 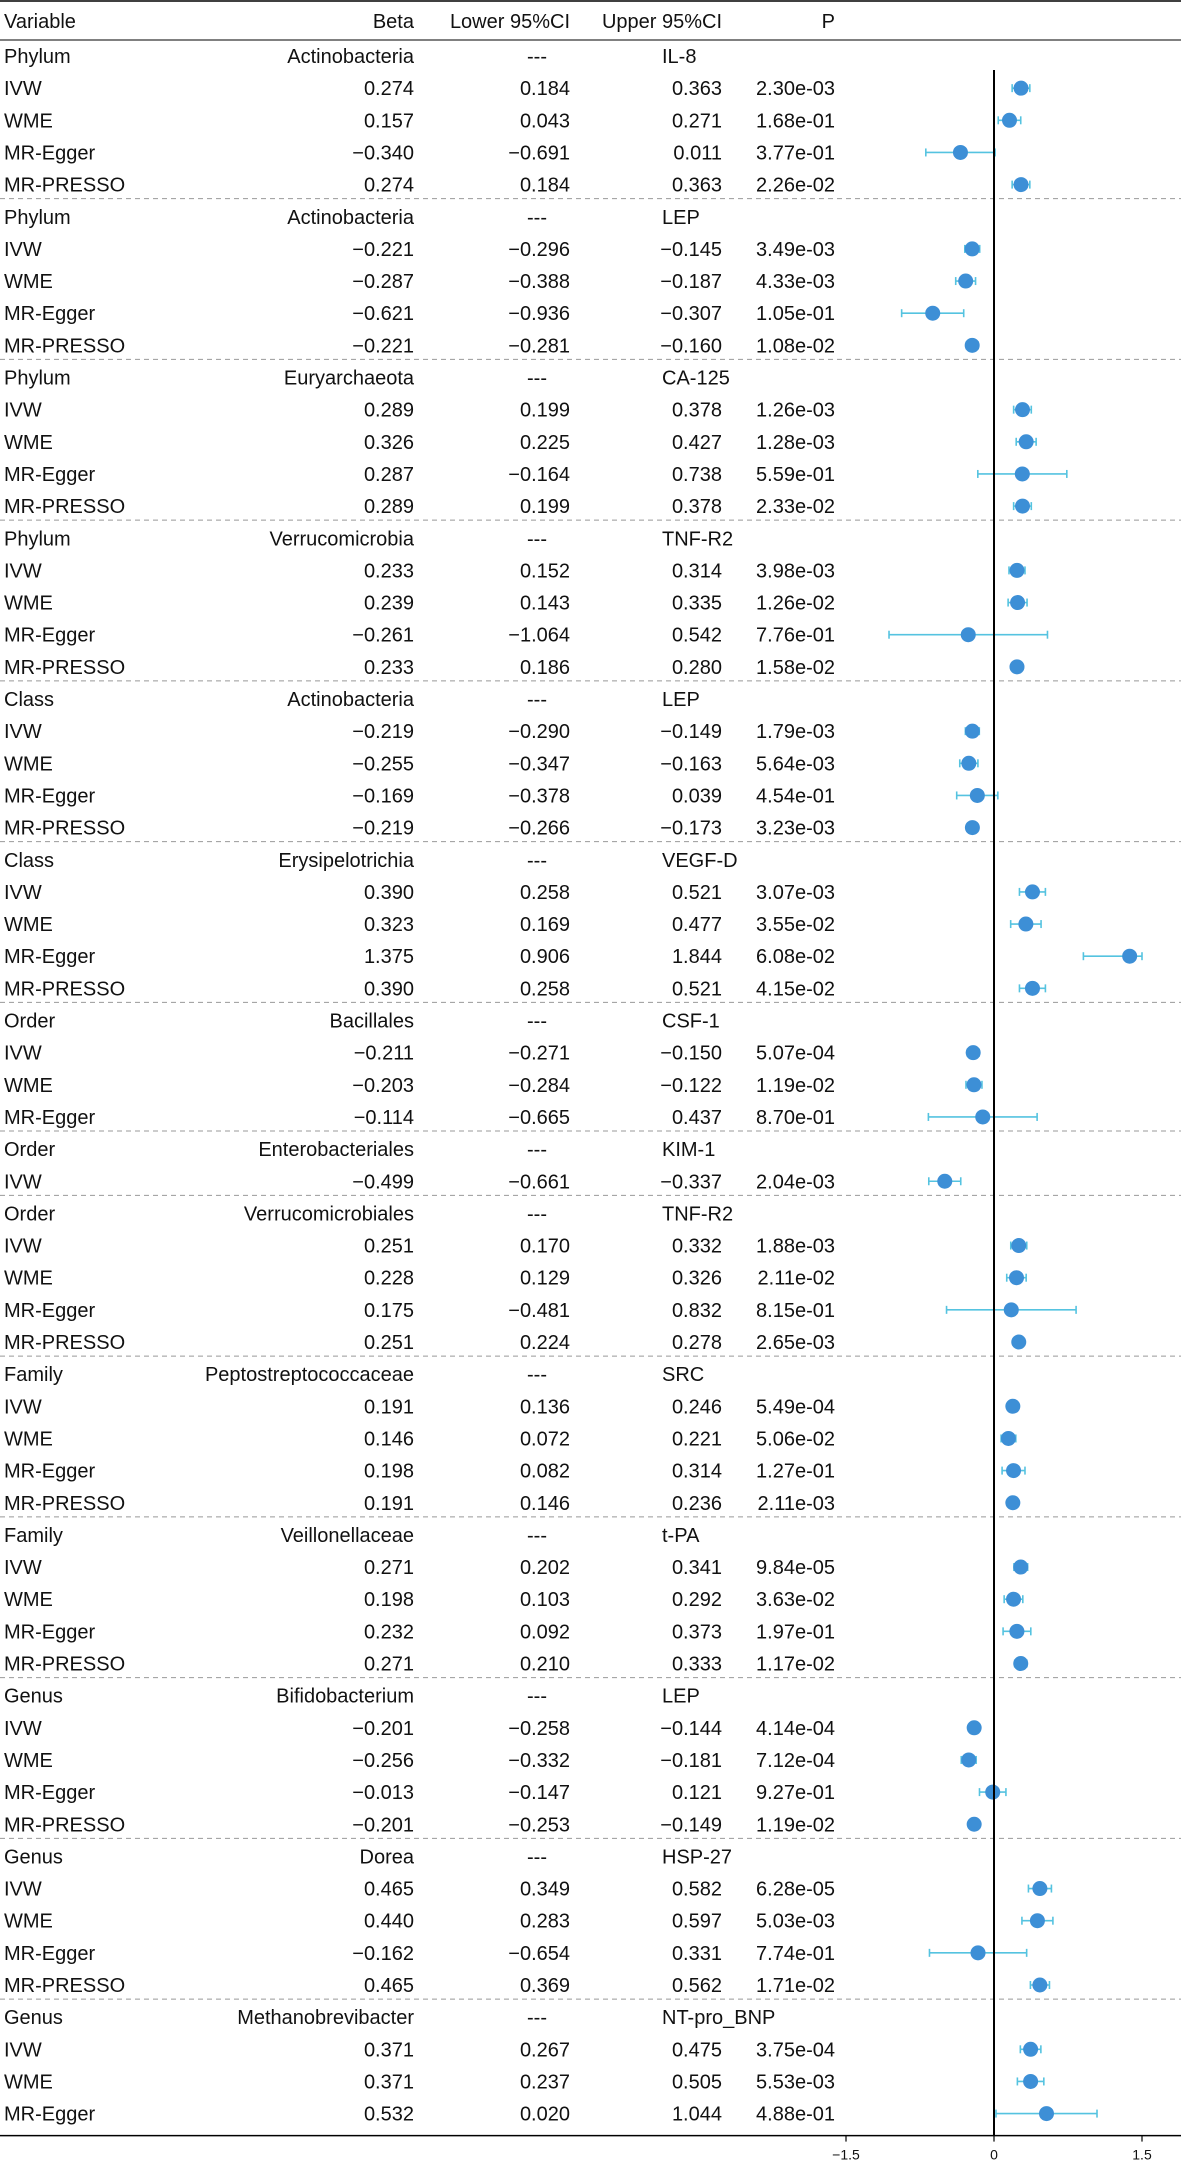 I want to click on row-lower: −0.654, so click(x=539, y=1954).